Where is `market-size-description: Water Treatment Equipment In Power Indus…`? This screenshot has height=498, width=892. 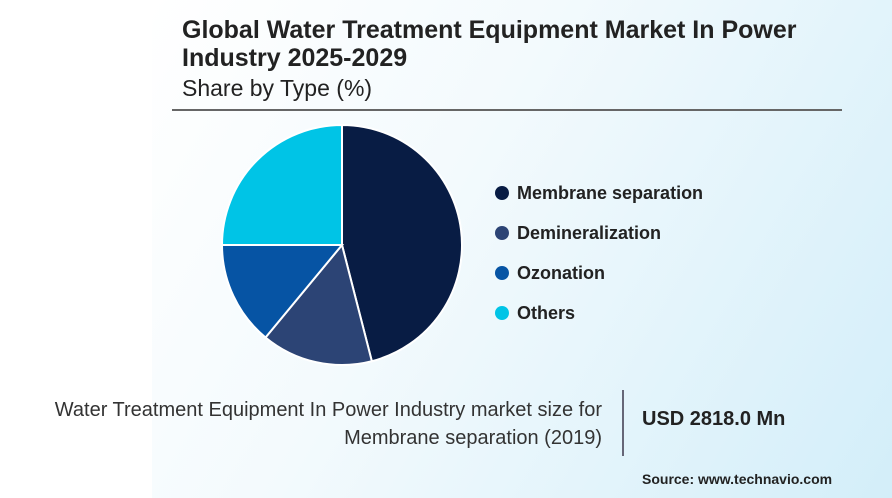
market-size-description: Water Treatment Equipment In Power Indus… is located at coordinates (328, 424).